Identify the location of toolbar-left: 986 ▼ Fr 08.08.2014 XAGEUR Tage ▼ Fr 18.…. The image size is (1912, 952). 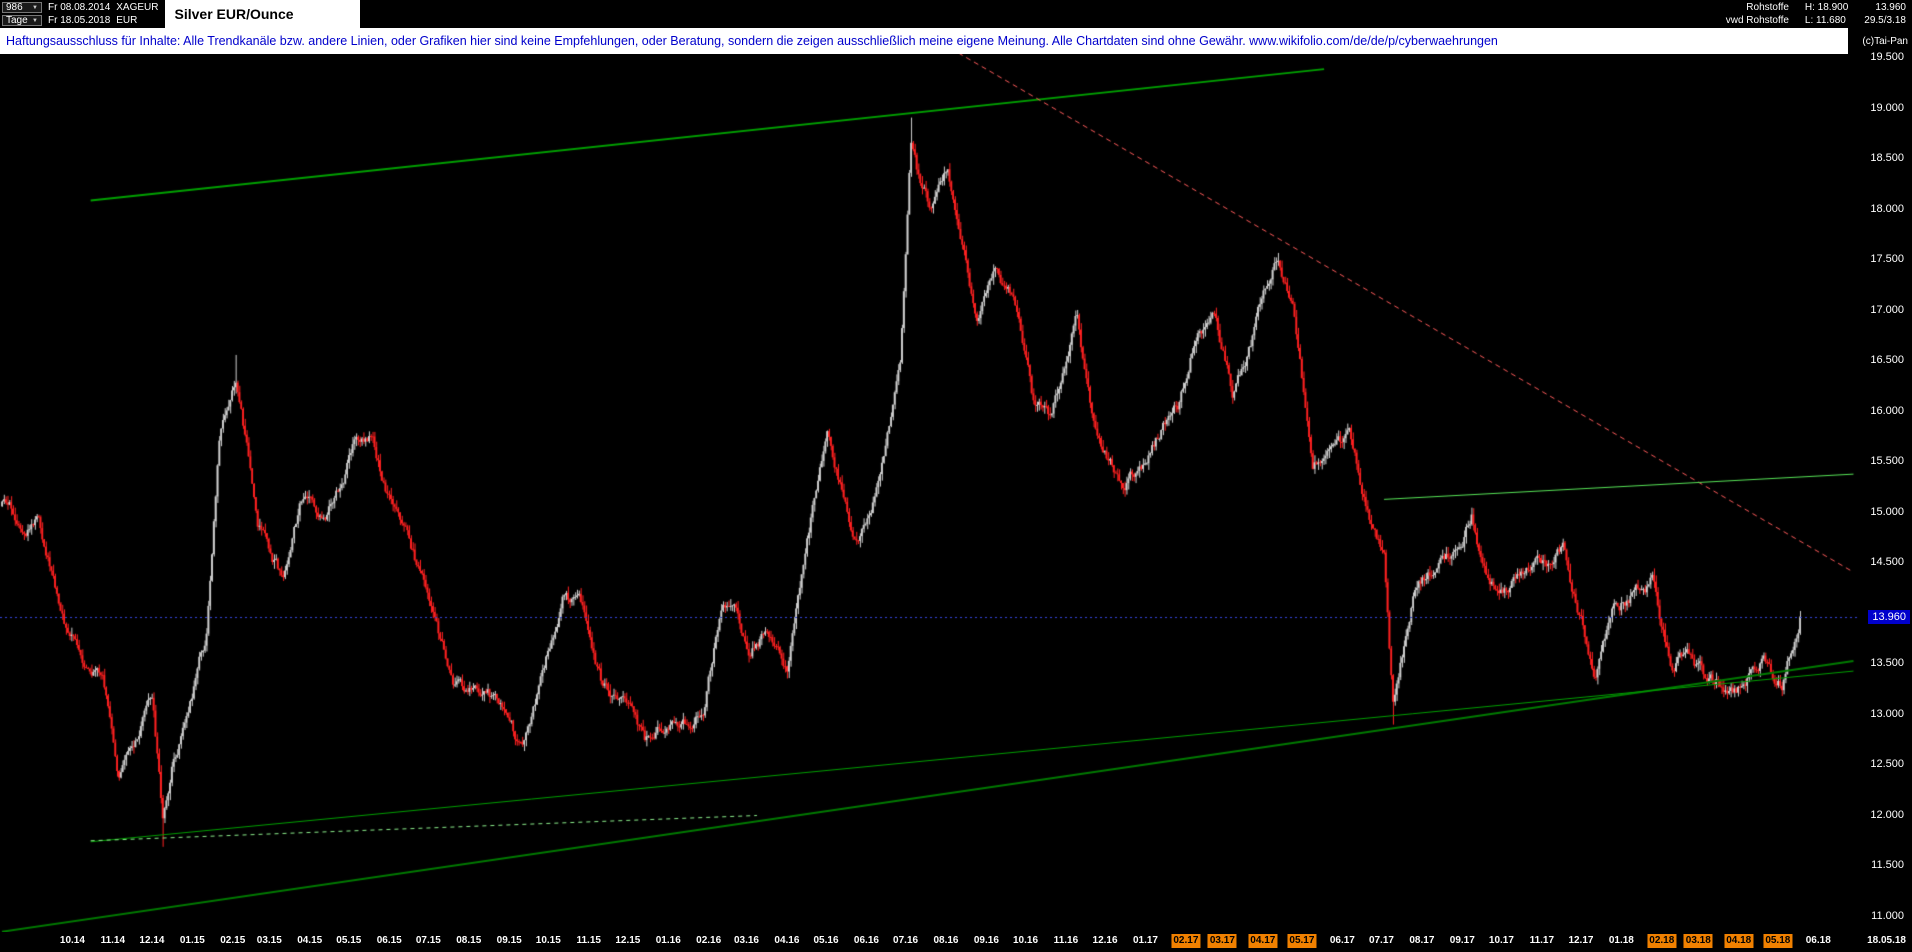
(82, 14).